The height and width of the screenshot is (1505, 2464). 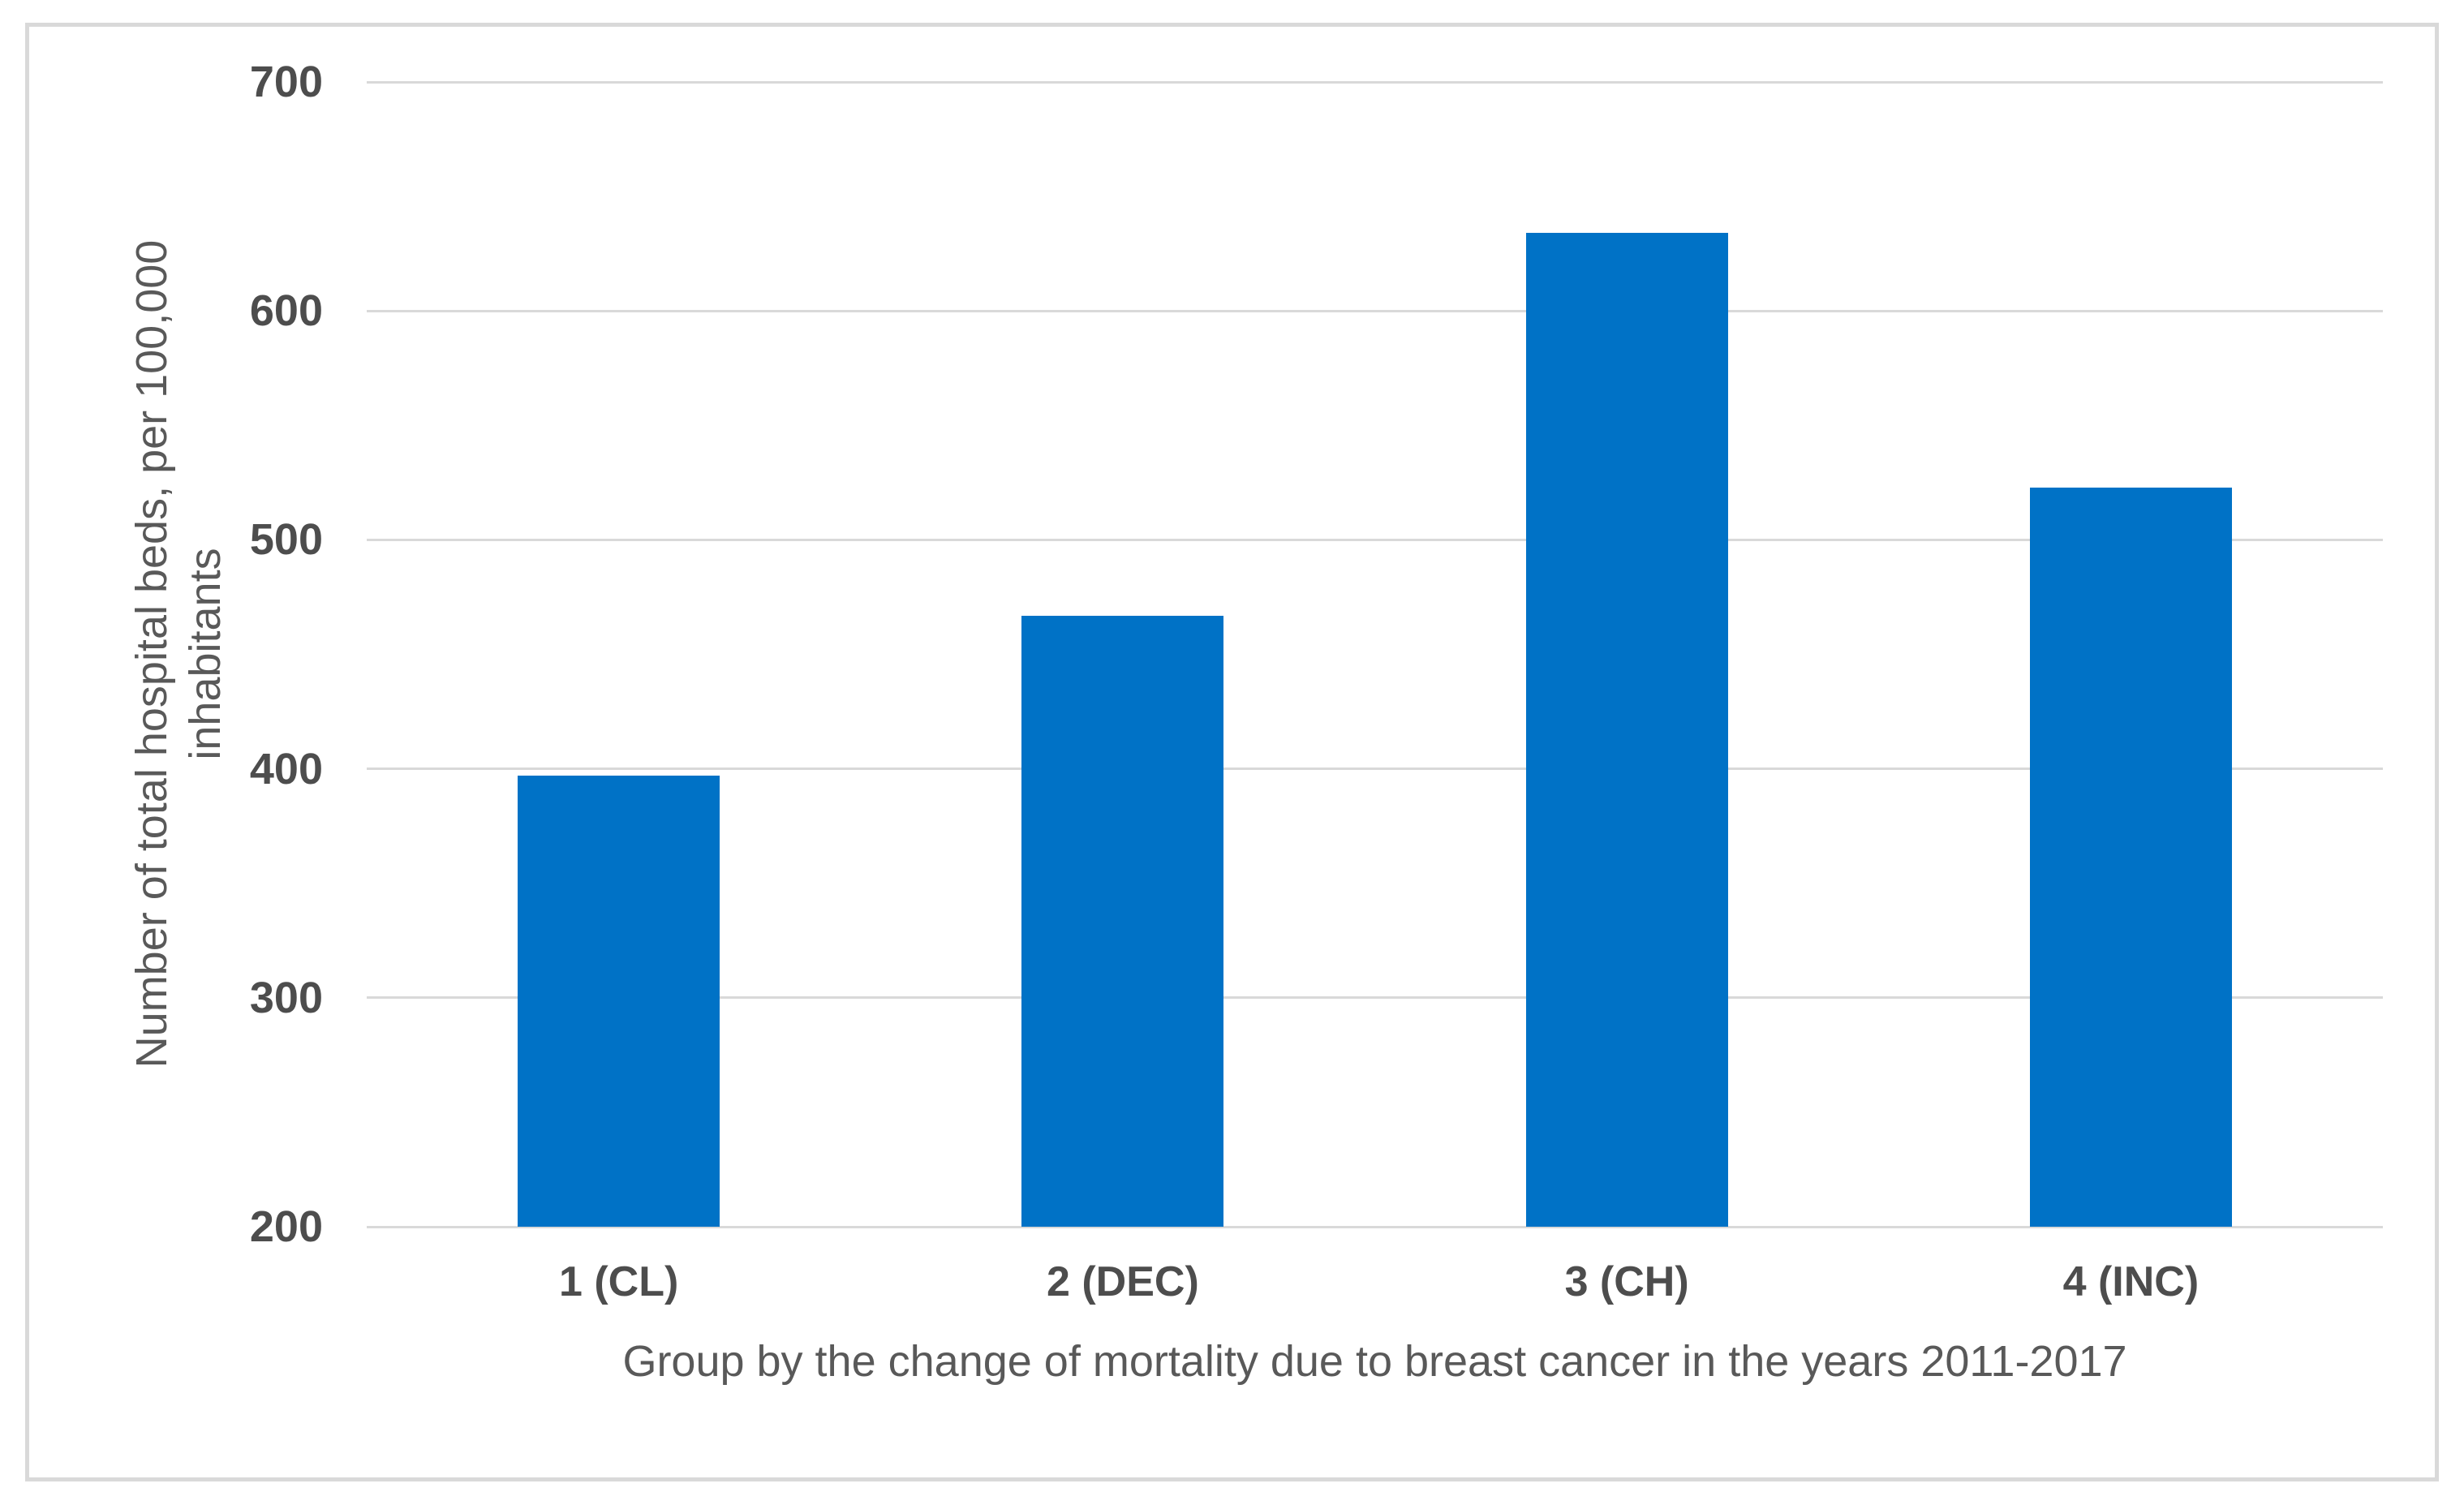 What do you see at coordinates (286, 997) in the screenshot?
I see `y-axis-tick-label: 300` at bounding box center [286, 997].